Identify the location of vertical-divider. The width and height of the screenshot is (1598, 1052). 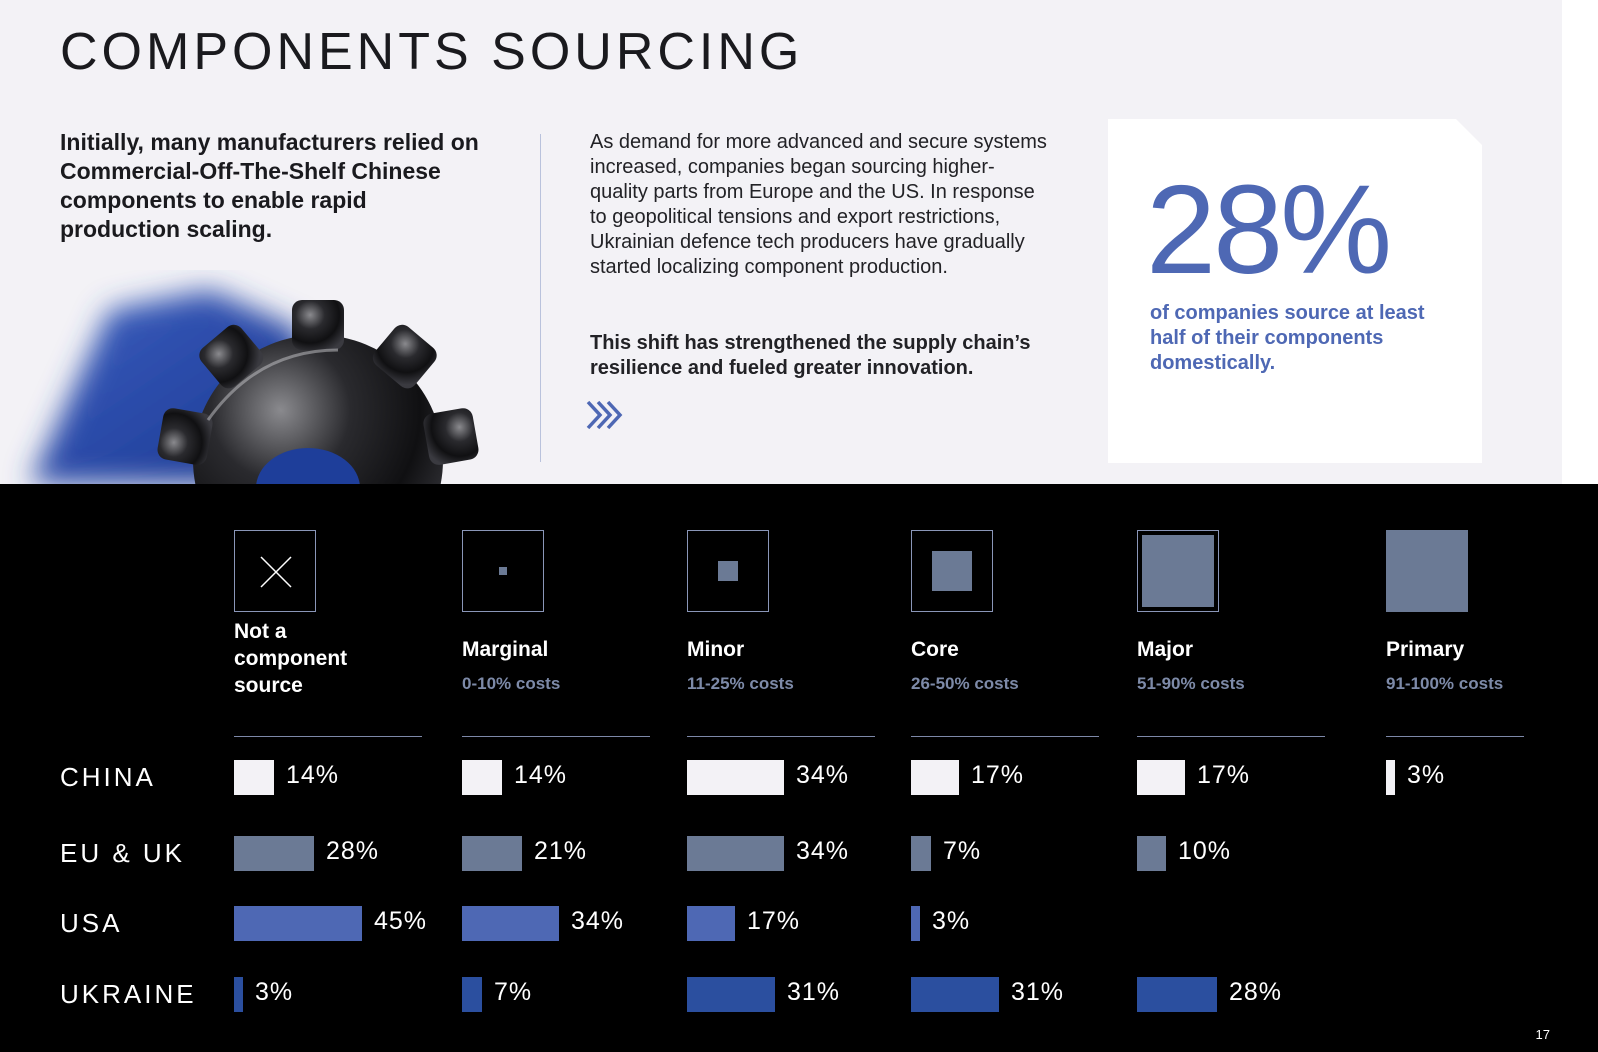
(540, 298).